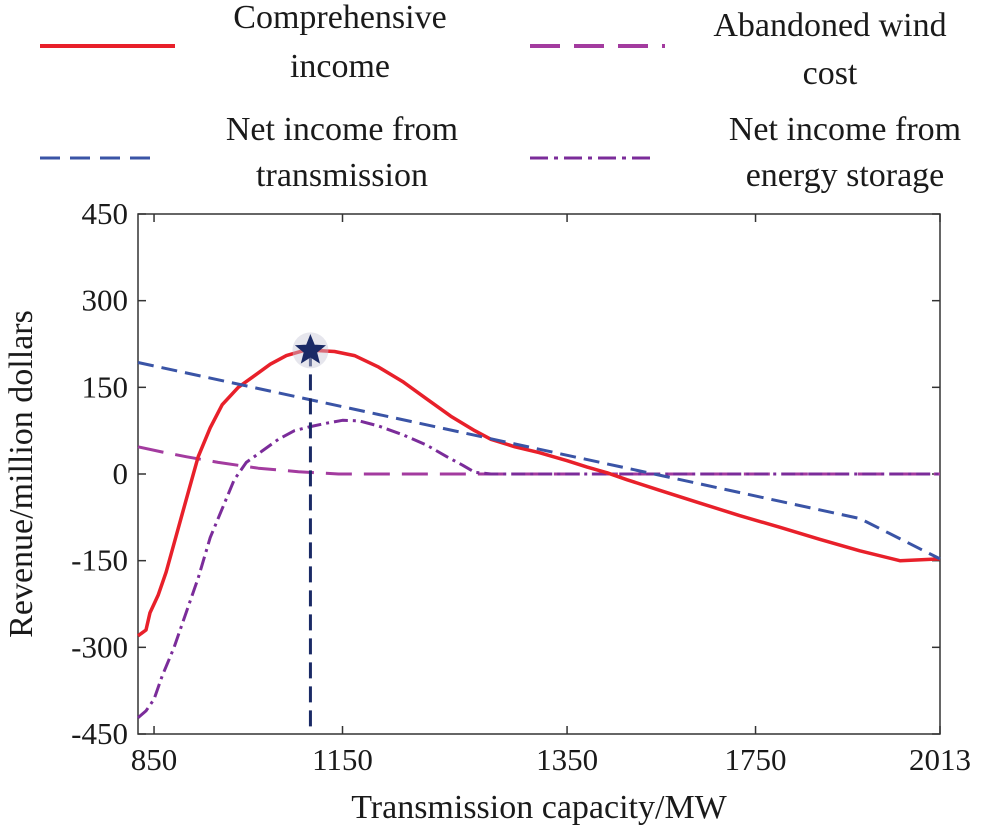  What do you see at coordinates (756, 759) in the screenshot?
I see `x-tick-label: 1750` at bounding box center [756, 759].